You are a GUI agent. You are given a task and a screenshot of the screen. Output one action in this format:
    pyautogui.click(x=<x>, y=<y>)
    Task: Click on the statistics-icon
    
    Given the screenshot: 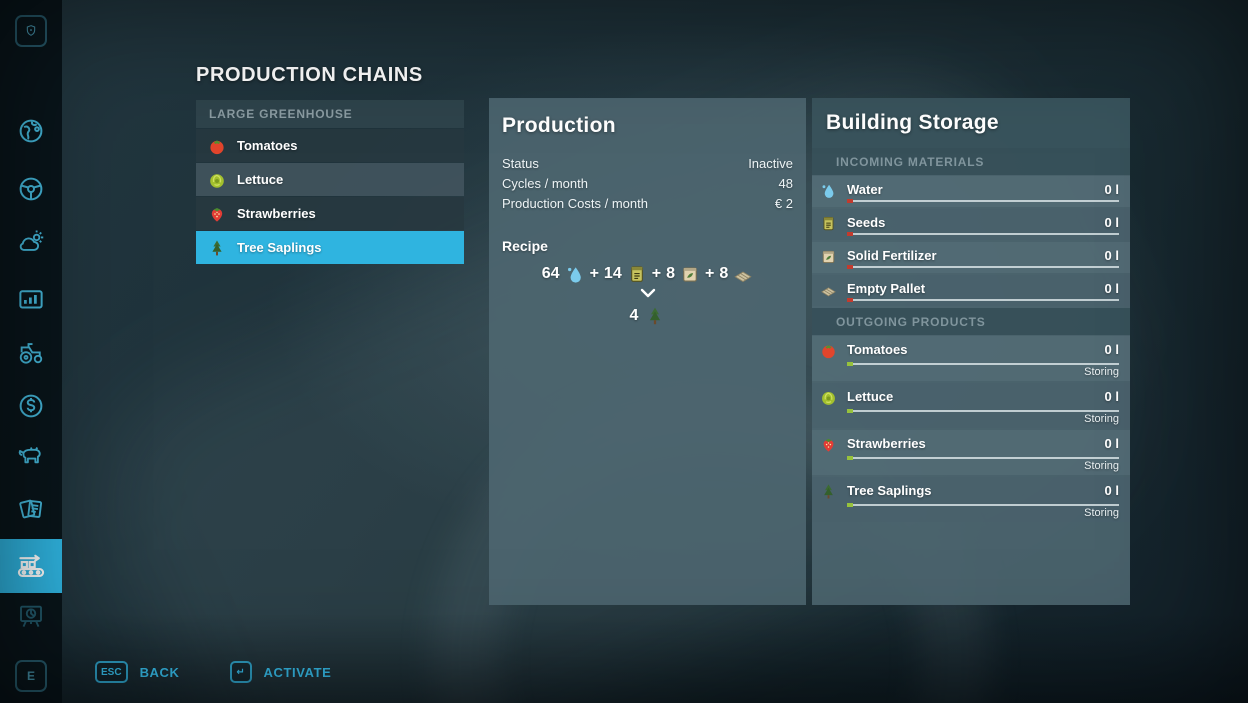 What is the action you would take?
    pyautogui.click(x=31, y=299)
    